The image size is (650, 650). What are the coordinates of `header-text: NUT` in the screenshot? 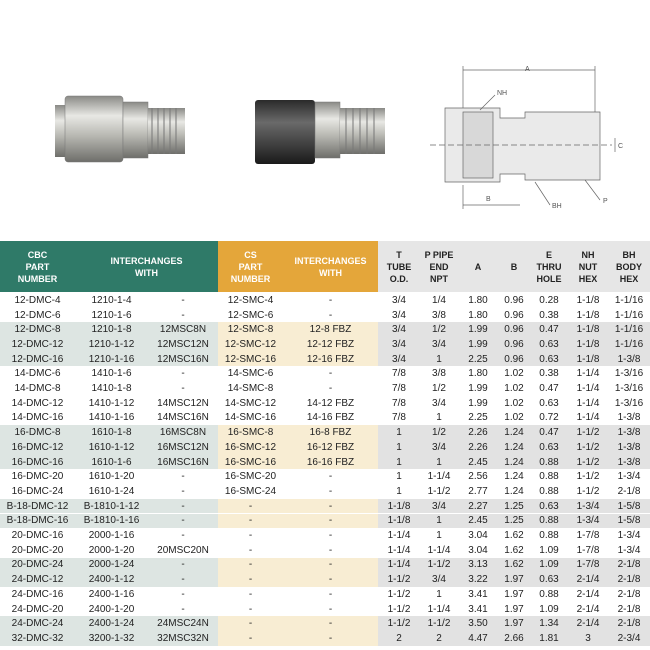 It's located at (588, 266).